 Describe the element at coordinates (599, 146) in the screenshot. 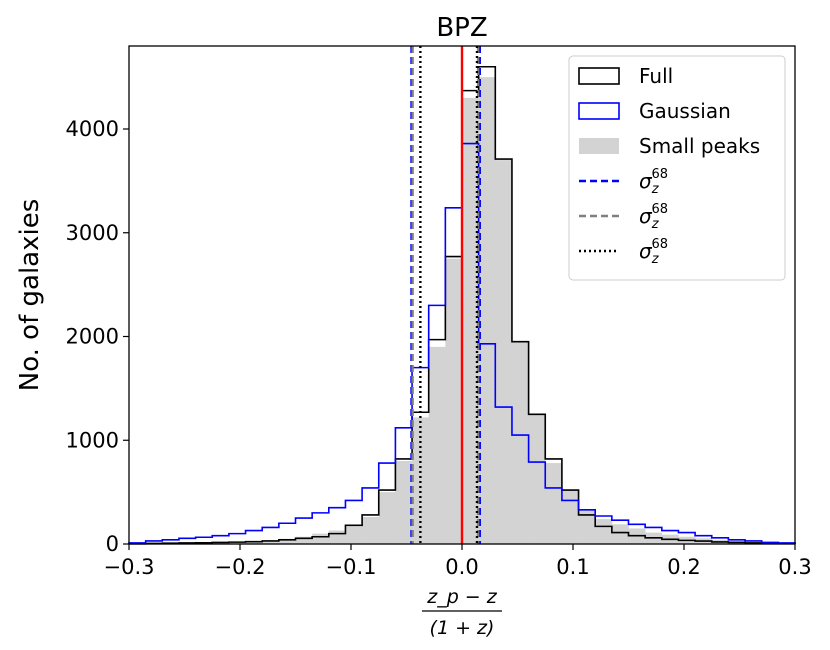

I see `legend-swatch-small-peaks` at that location.